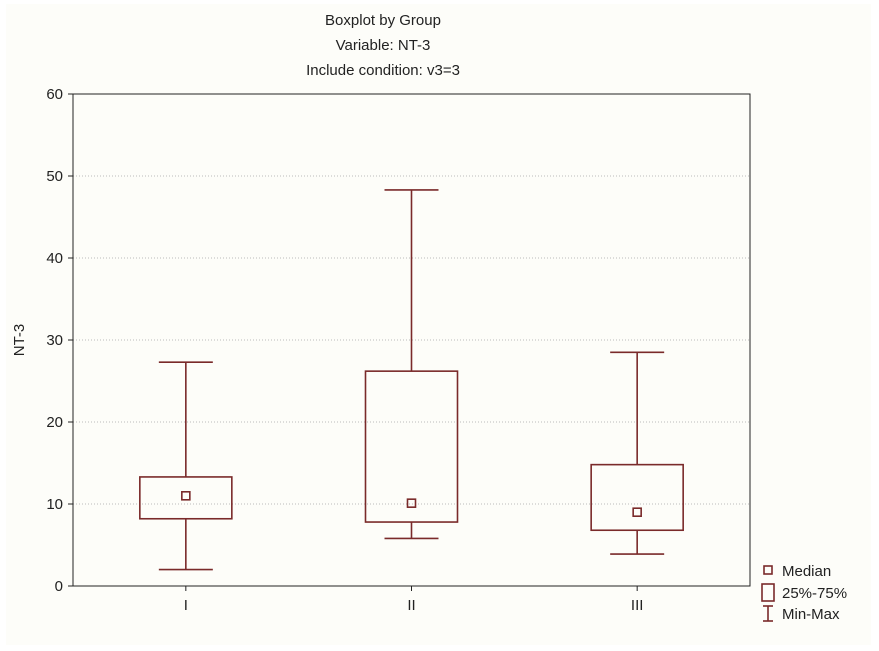  I want to click on y-tick-label: 10, so click(54, 504).